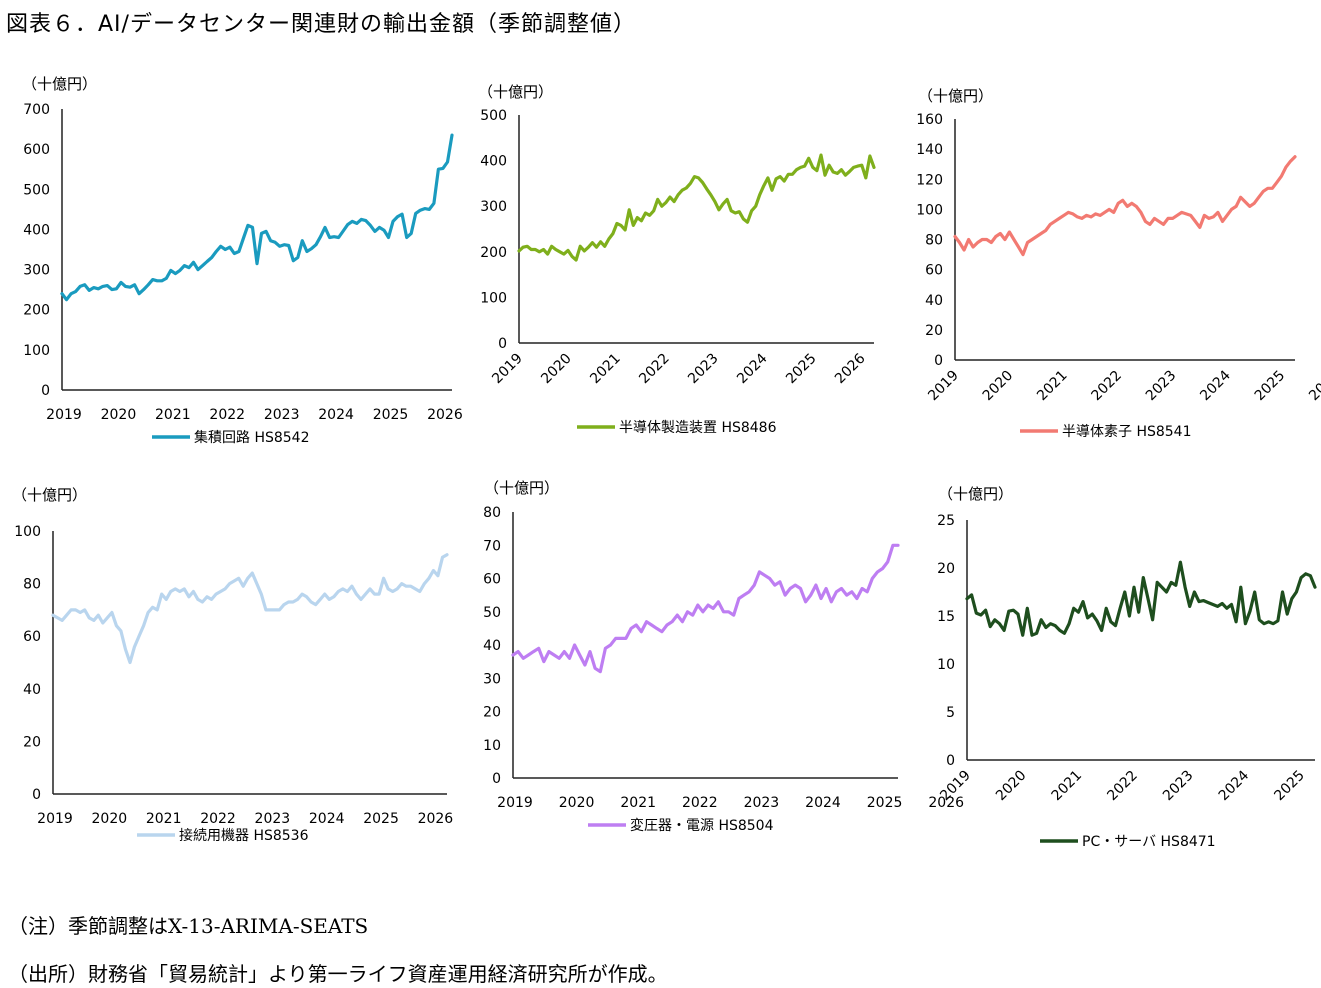 The height and width of the screenshot is (988, 1321). I want to click on y-tick-label: 70, so click(492, 546).